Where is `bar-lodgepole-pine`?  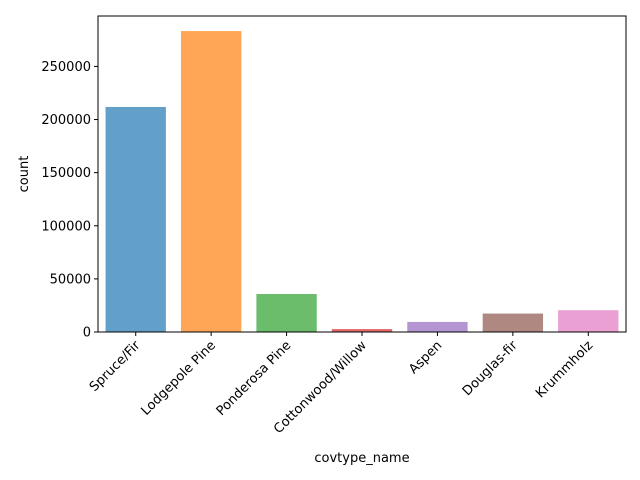 bar-lodgepole-pine is located at coordinates (211, 181).